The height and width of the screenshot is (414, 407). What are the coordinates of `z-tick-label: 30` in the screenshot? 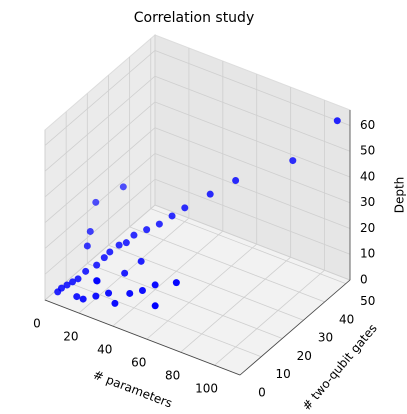 It's located at (367, 202).